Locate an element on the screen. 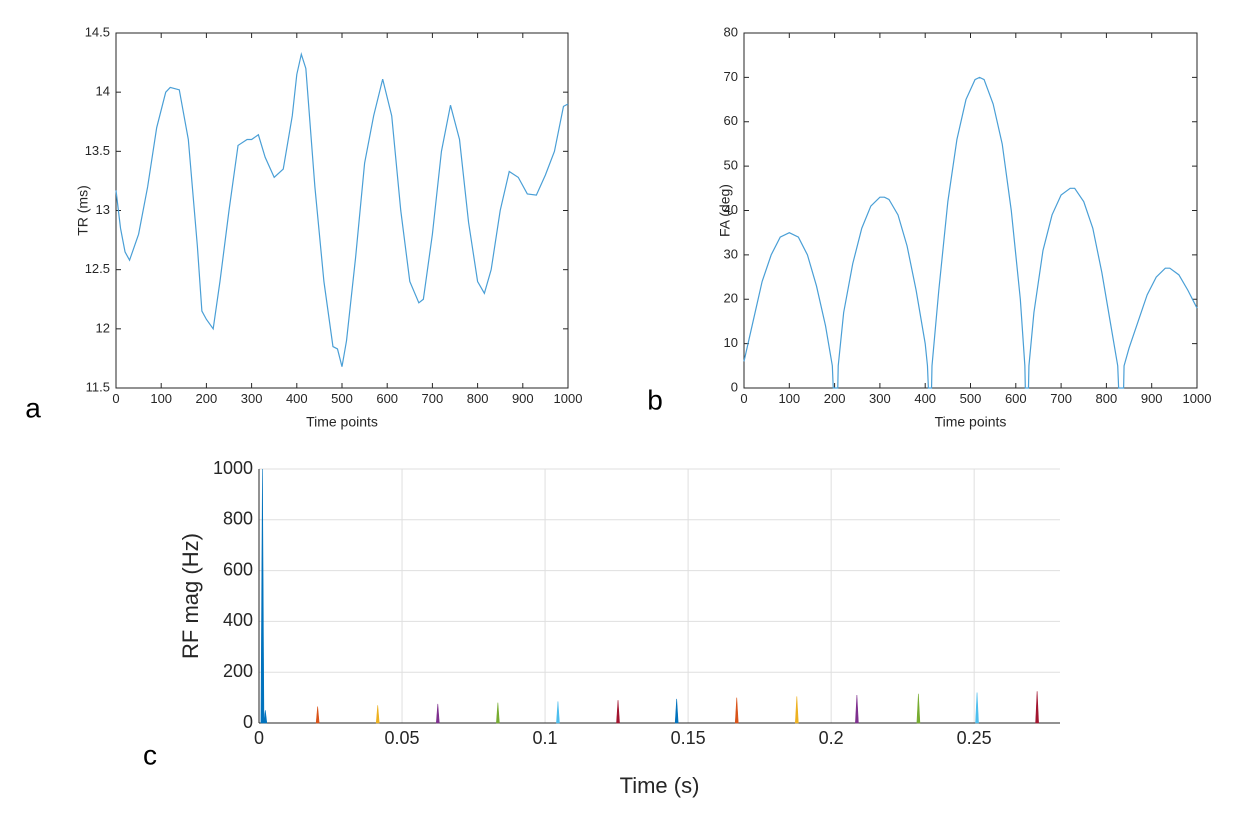 The height and width of the screenshot is (821, 1253). y-axis-label: TR (ms) is located at coordinates (83, 210).